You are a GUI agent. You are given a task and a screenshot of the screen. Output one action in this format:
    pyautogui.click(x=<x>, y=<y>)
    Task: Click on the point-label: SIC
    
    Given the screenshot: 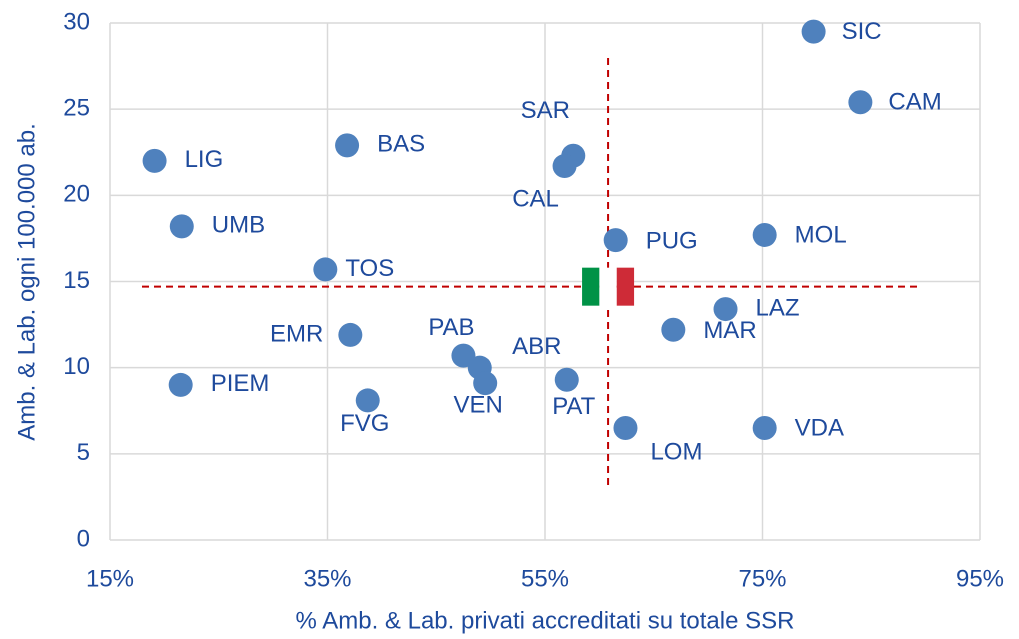 What is the action you would take?
    pyautogui.click(x=862, y=31)
    